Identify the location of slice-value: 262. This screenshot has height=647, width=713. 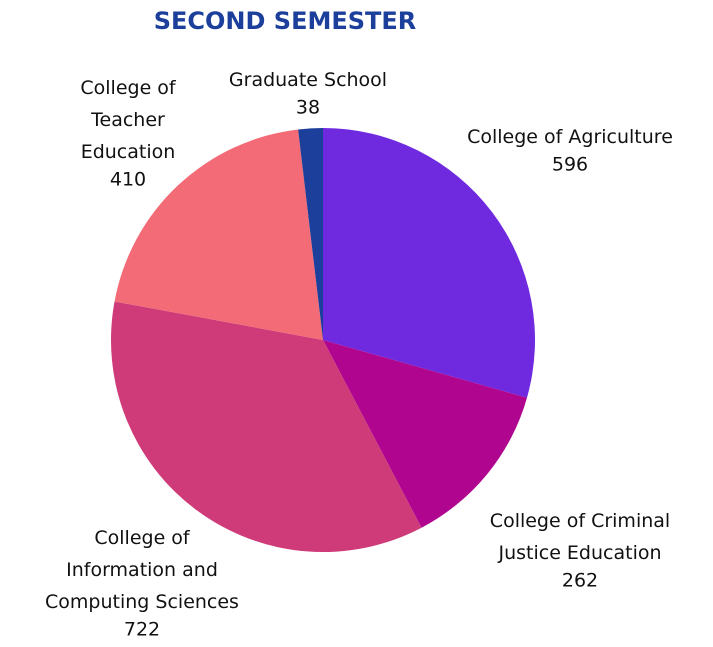
(580, 581).